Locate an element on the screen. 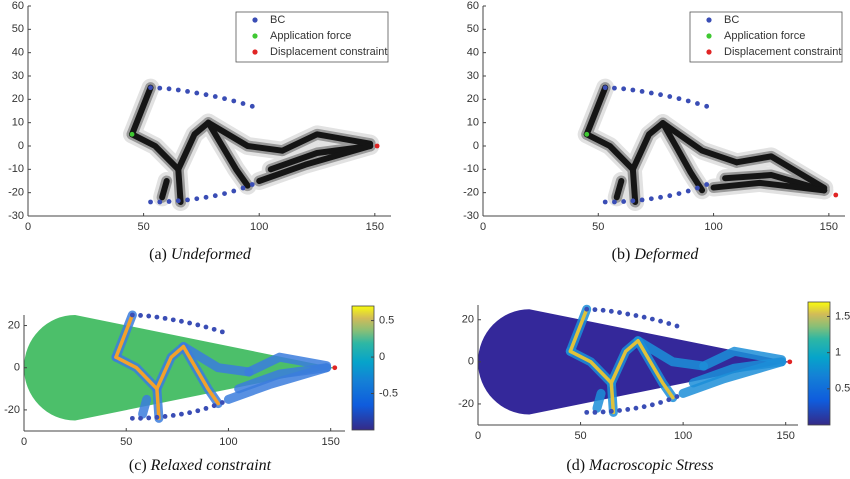 The image size is (850, 479). caption-text: Undeformed is located at coordinates (211, 254).